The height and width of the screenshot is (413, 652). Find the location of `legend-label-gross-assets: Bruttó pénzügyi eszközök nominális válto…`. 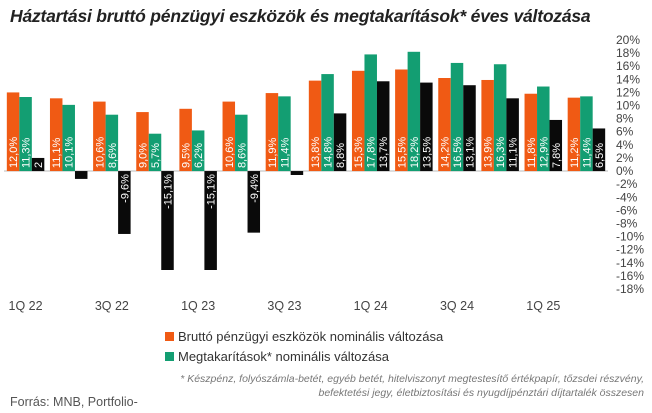

legend-label-gross-assets: Bruttó pénzügyi eszközök nominális válto… is located at coordinates (311, 336).